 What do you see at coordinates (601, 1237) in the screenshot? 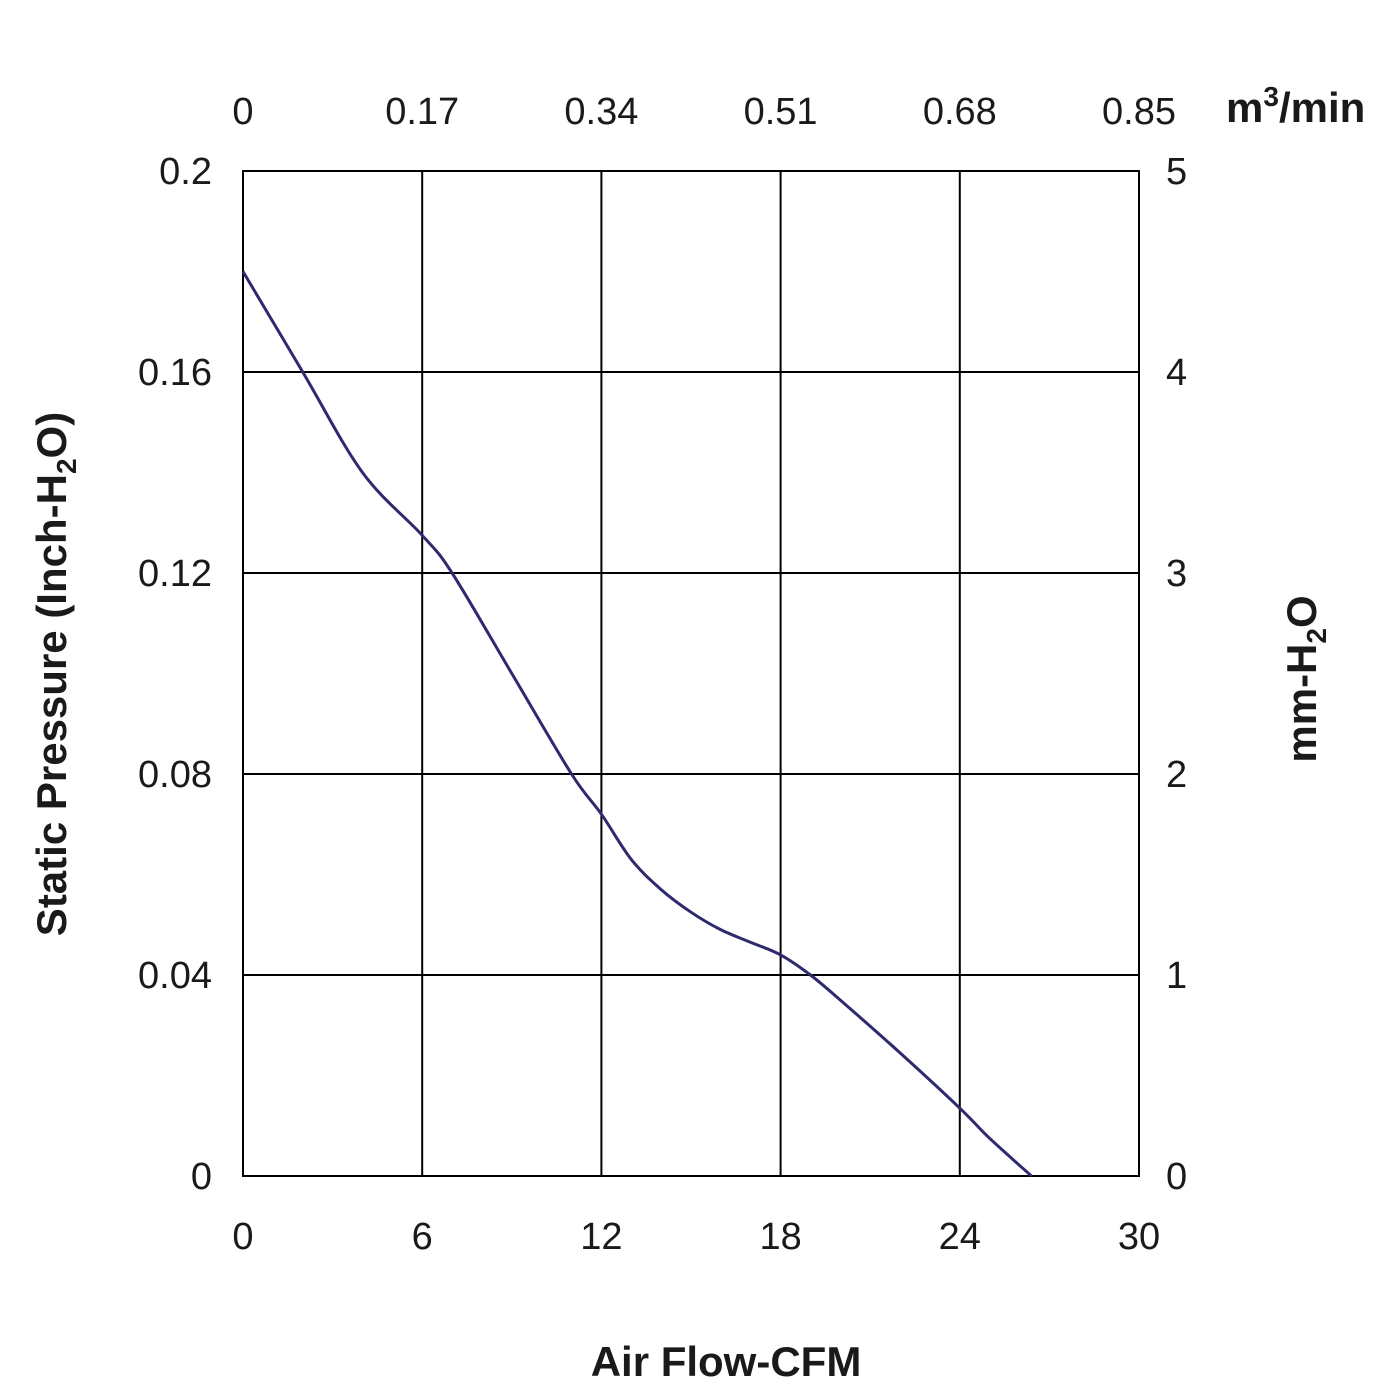
I see `x-tick-label: 12` at bounding box center [601, 1237].